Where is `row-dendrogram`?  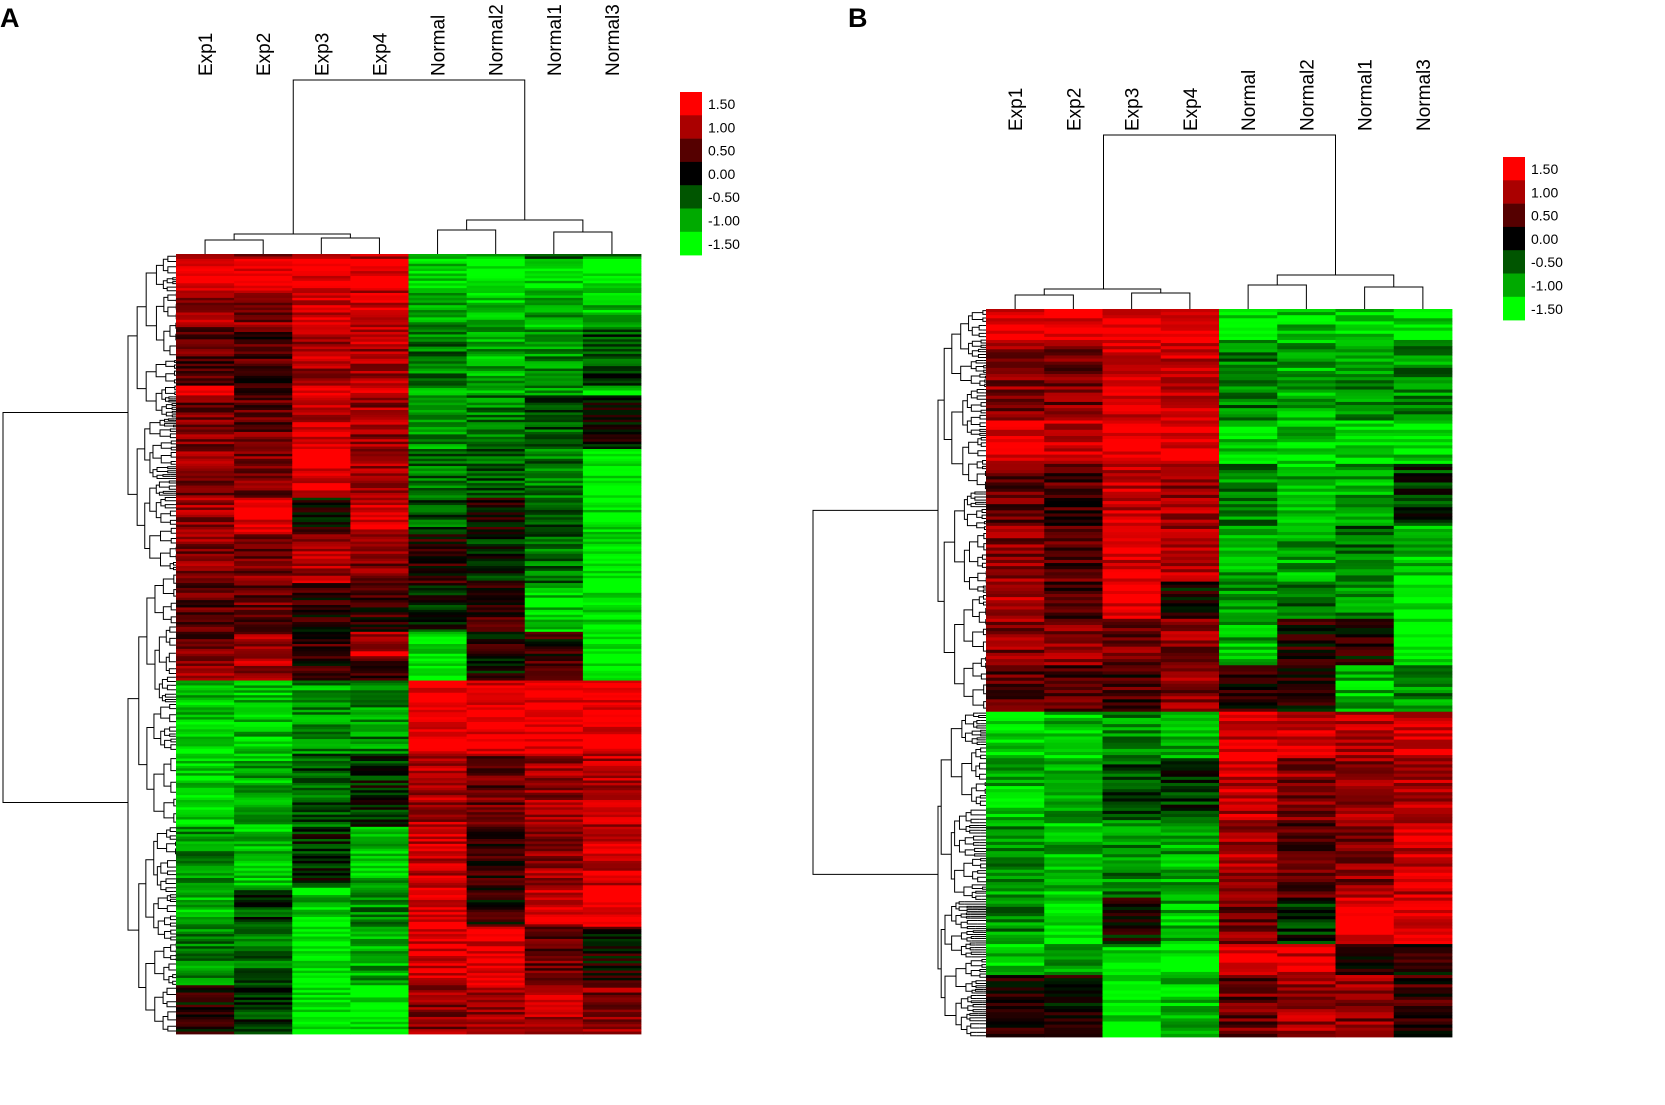 row-dendrogram is located at coordinates (907, 673).